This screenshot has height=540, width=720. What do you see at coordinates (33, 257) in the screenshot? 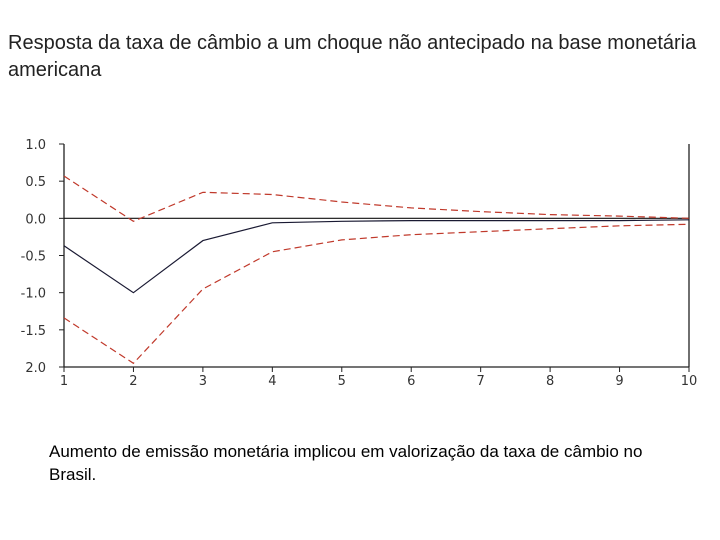
I see `y-tick-label: -0.5` at bounding box center [33, 257].